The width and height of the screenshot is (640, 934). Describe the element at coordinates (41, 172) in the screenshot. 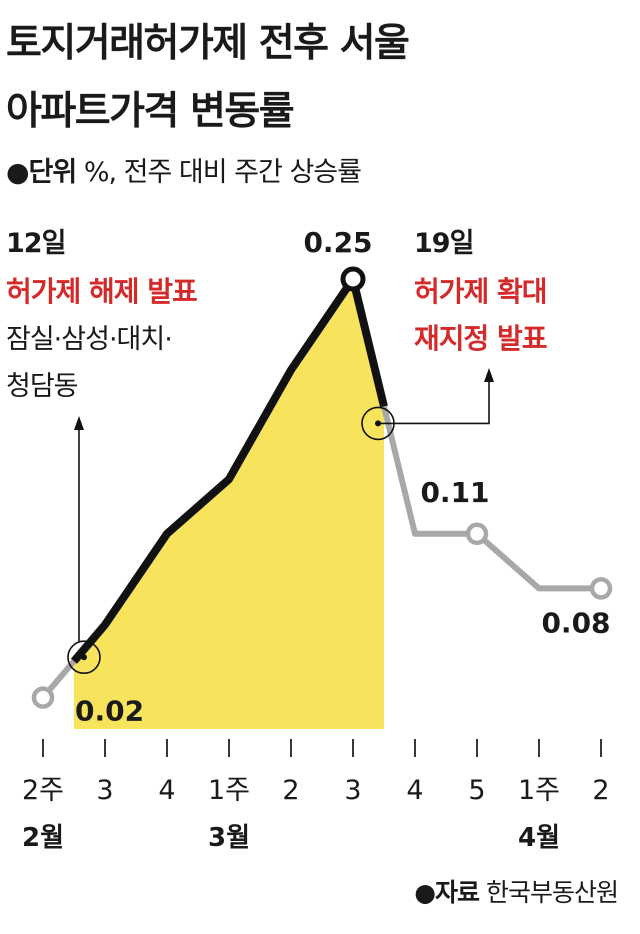

I see `unit-label: ●단위` at that location.